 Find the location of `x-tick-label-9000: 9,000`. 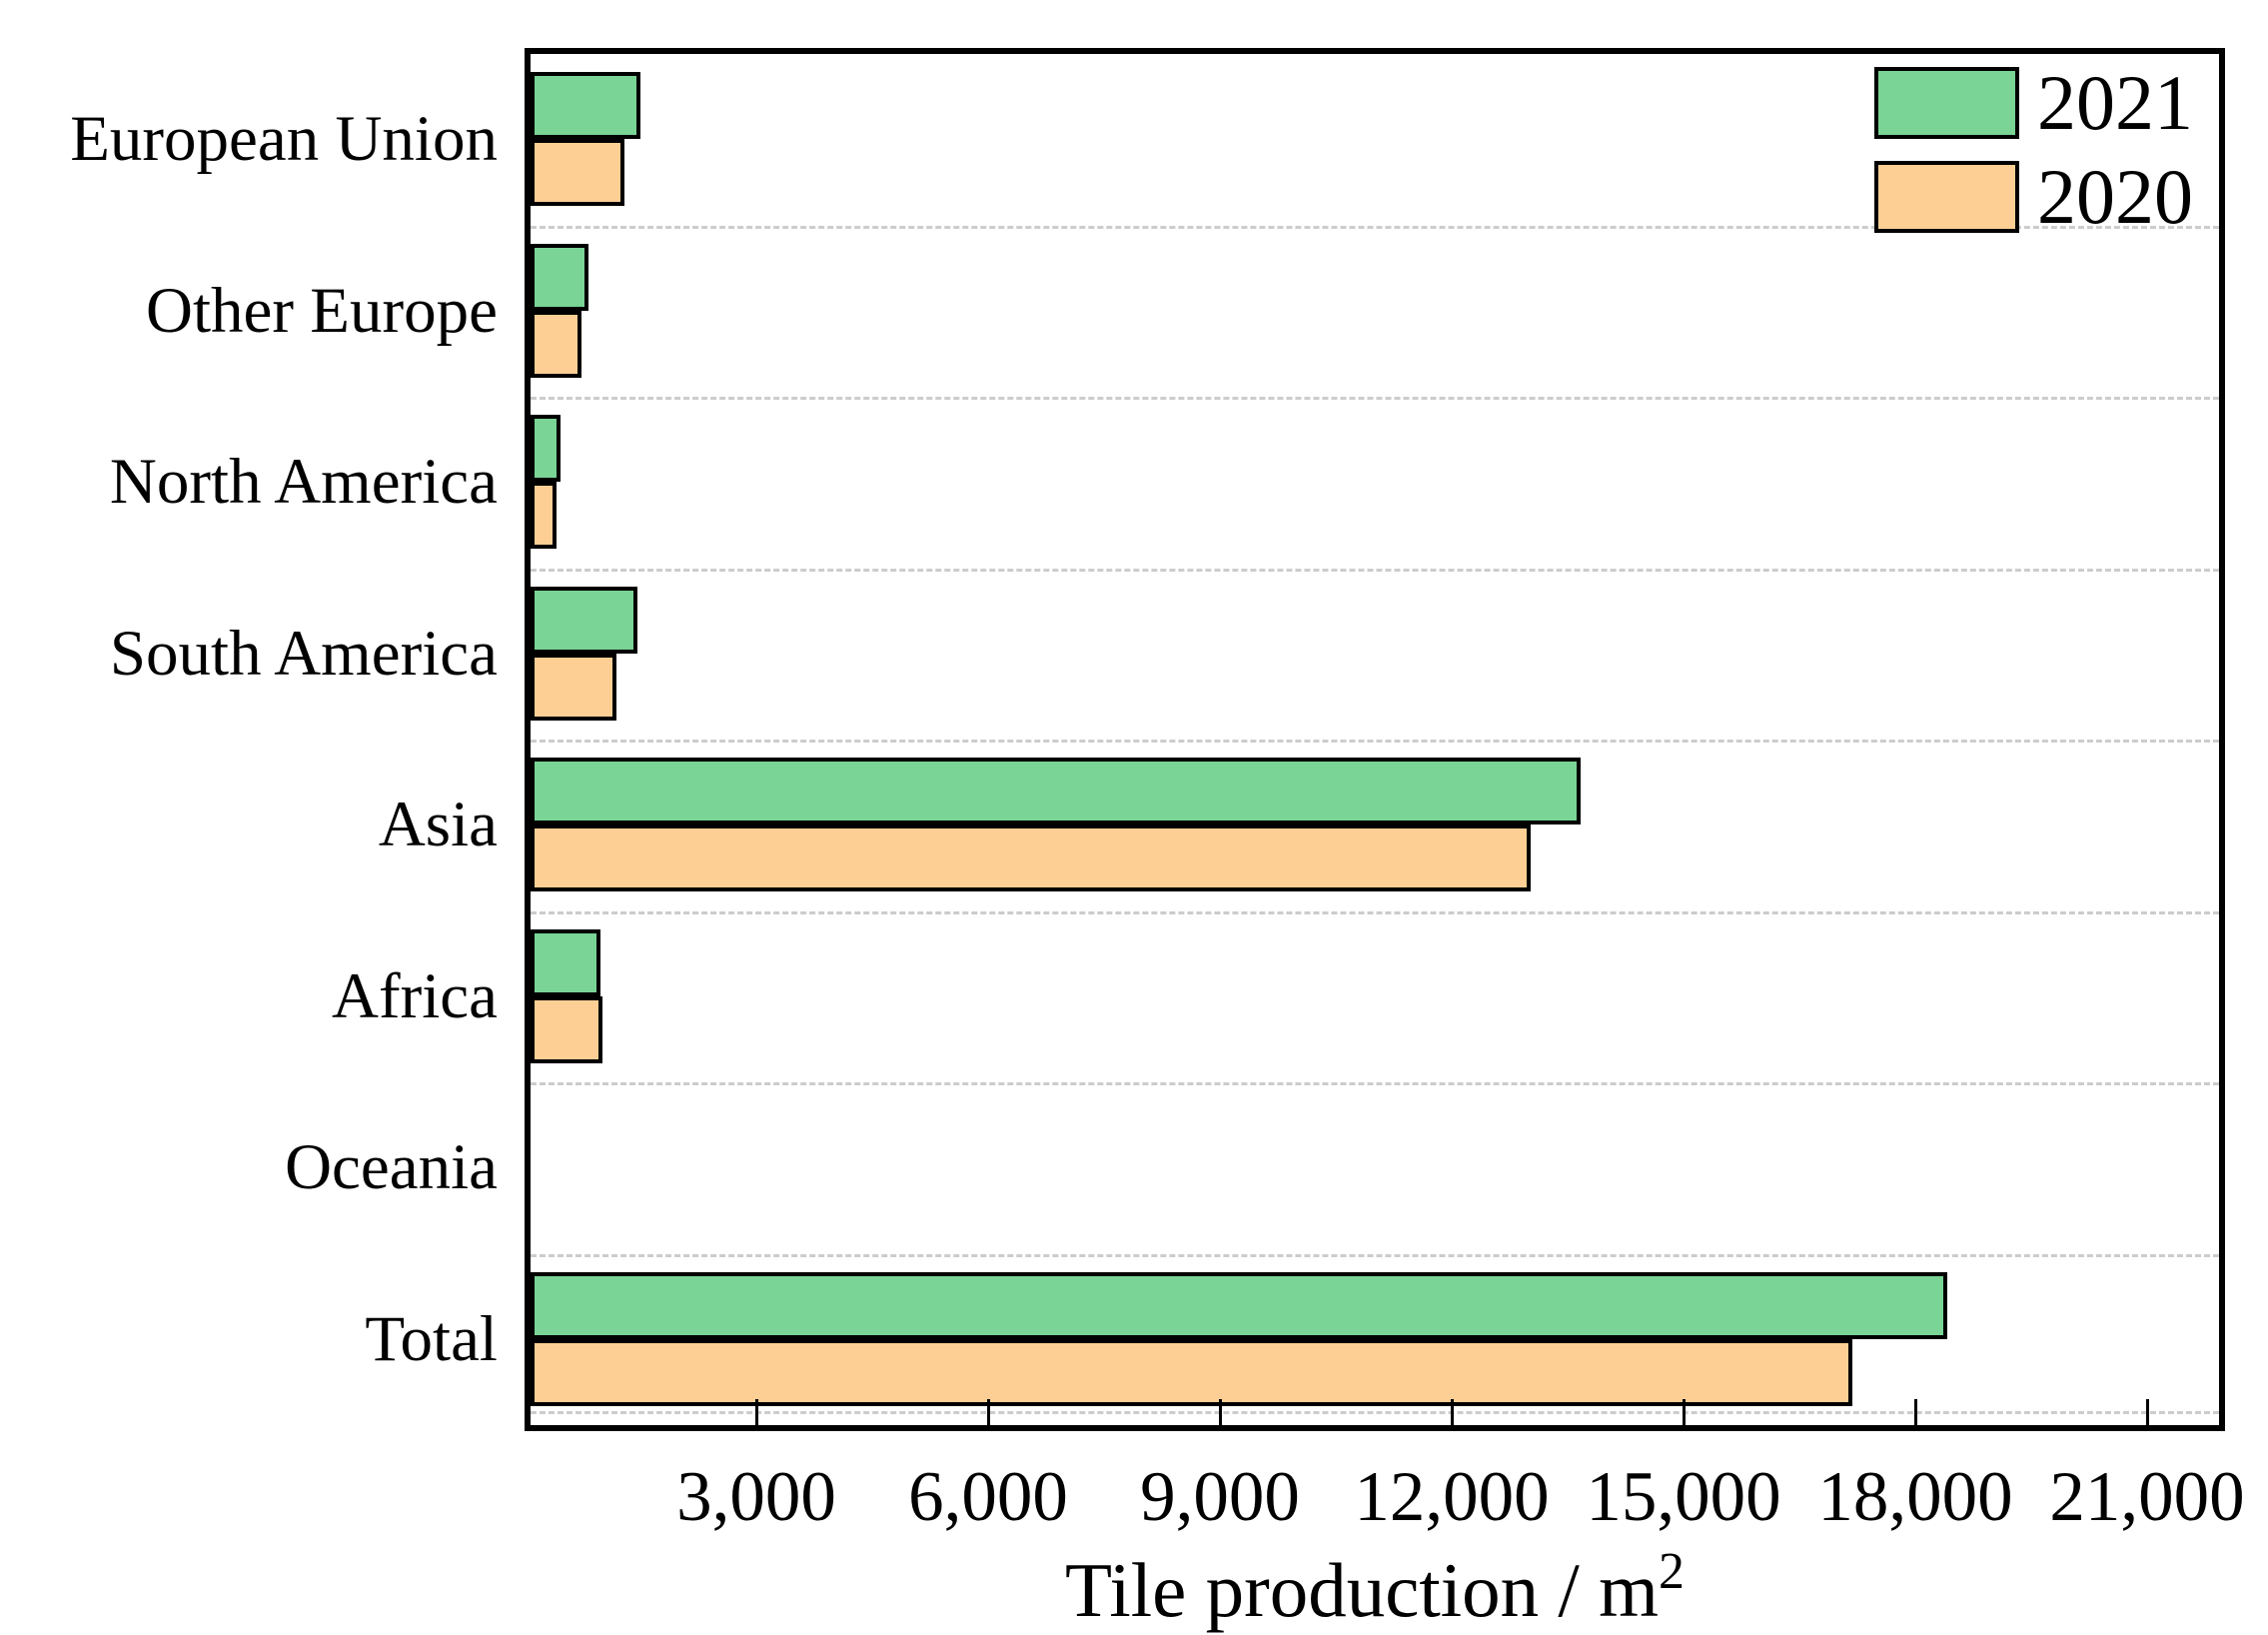

x-tick-label-9000: 9,000 is located at coordinates (1220, 1497).